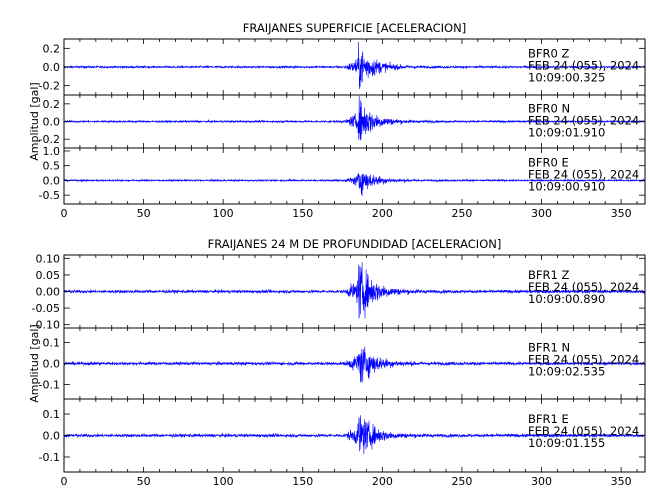 This screenshot has width=650, height=500. Describe the element at coordinates (548, 53) in the screenshot. I see `trace-station-label: BFR0 Z` at that location.